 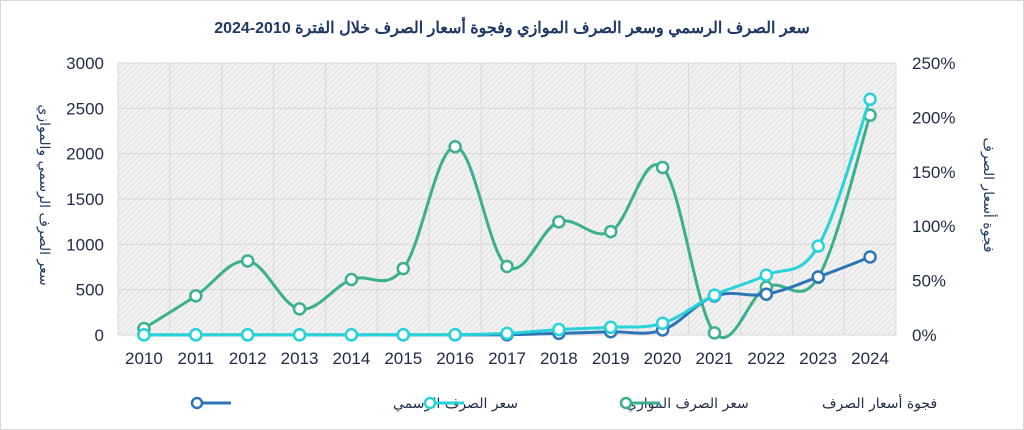 What do you see at coordinates (663, 358) in the screenshot?
I see `x-axis-tick-label: 2020` at bounding box center [663, 358].